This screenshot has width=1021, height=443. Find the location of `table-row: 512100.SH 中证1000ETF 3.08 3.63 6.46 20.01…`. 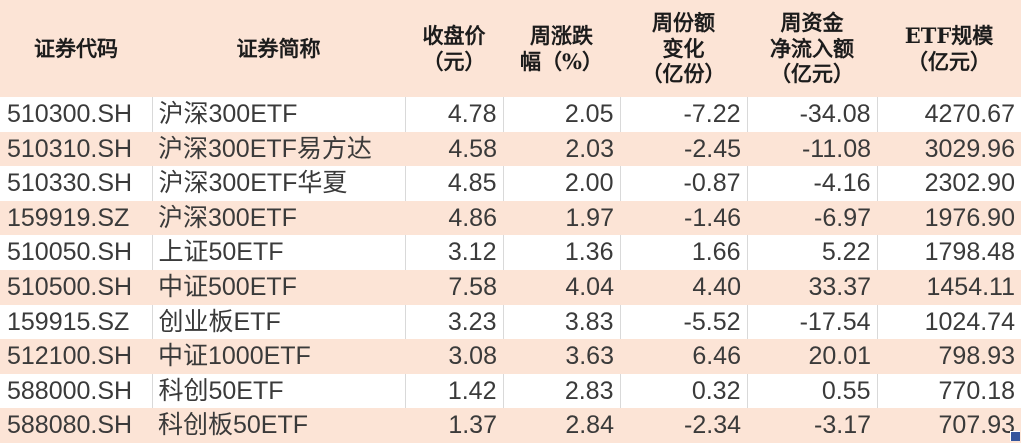

table-row: 512100.SH 中证1000ETF 3.08 3.63 6.46 20.01… is located at coordinates (510, 356).